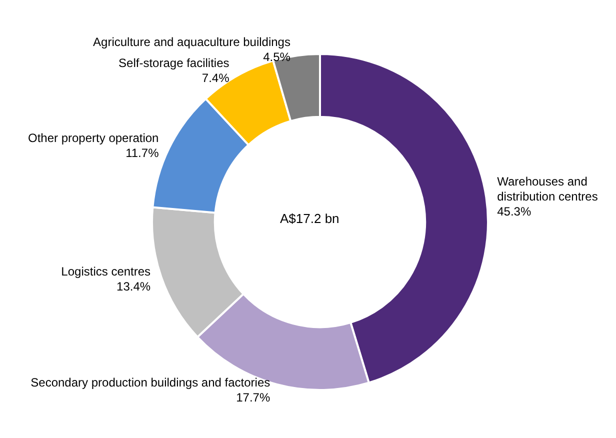 This screenshot has width=616, height=438. Describe the element at coordinates (143, 153) in the screenshot. I see `data-label: 11.7%` at that location.